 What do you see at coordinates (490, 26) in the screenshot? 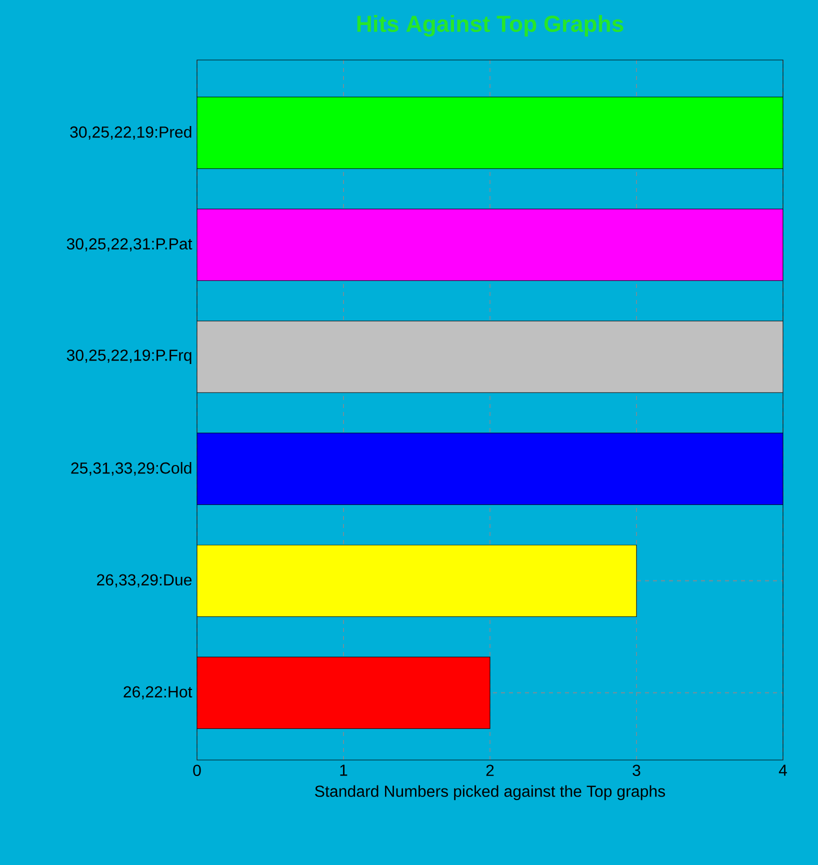
I see `chart-title: Hits Against Top Graphs` at bounding box center [490, 26].